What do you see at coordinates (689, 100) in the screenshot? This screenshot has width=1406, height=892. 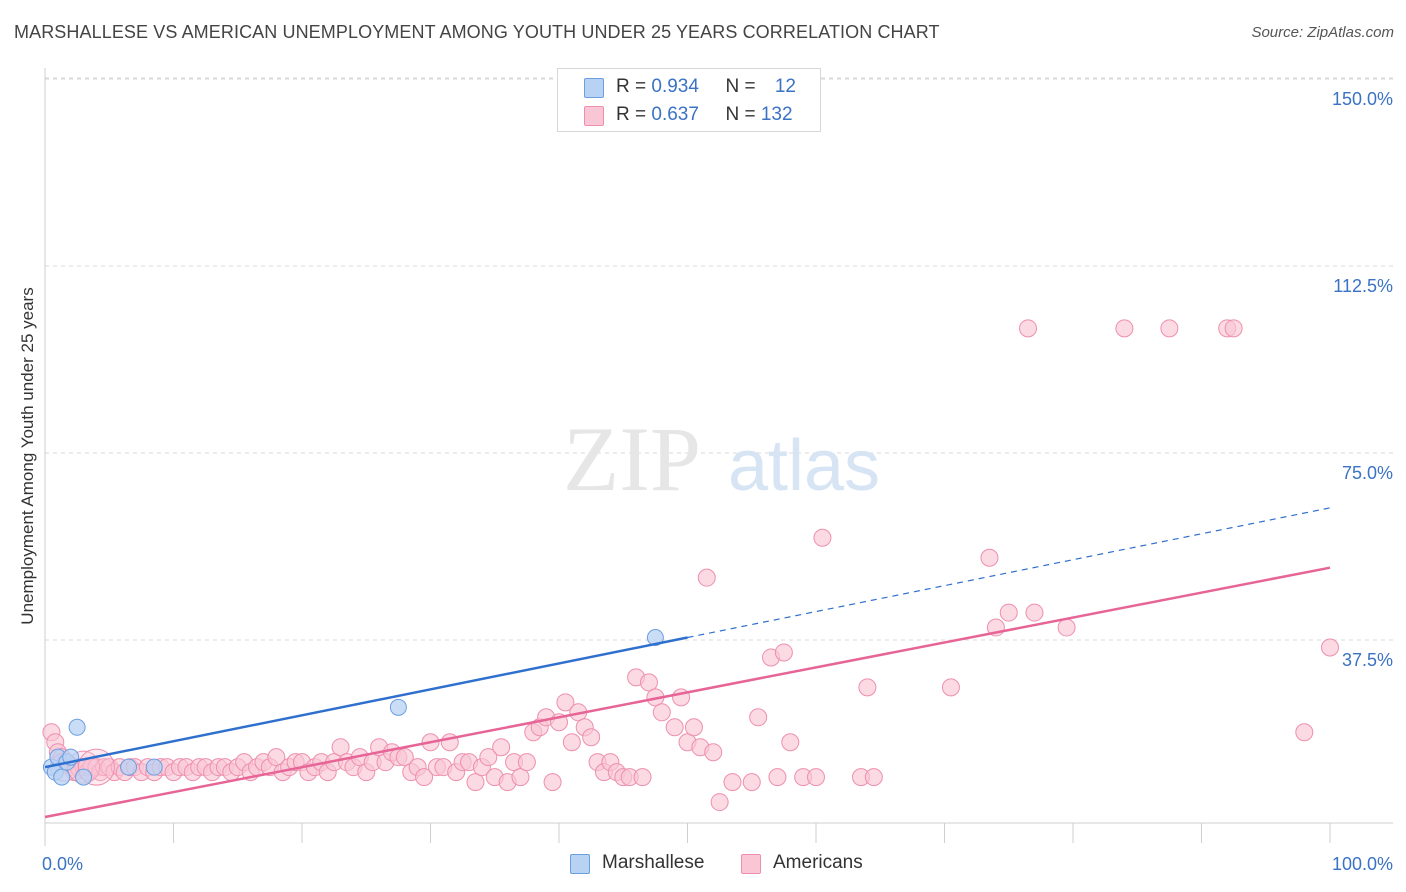 I see `correlation-legend: R = 0.934 N = 12 R = 0.637 N = 132` at bounding box center [689, 100].